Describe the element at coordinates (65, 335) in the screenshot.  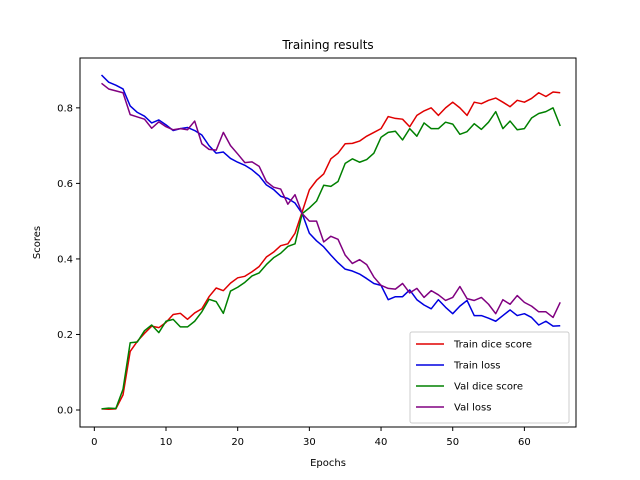
I see `y-tick-label: 0.2` at that location.